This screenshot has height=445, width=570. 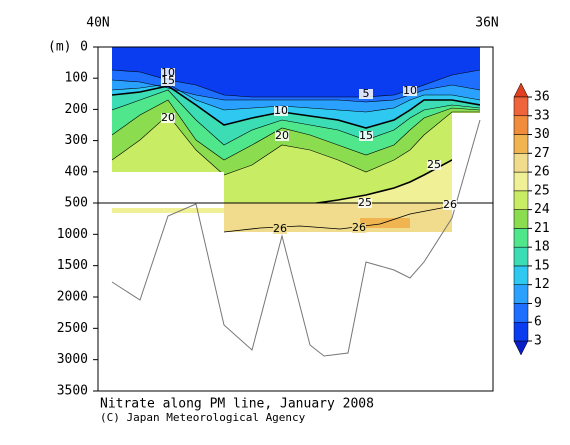 I want to click on colorbar-tick-label: 12, so click(x=542, y=284).